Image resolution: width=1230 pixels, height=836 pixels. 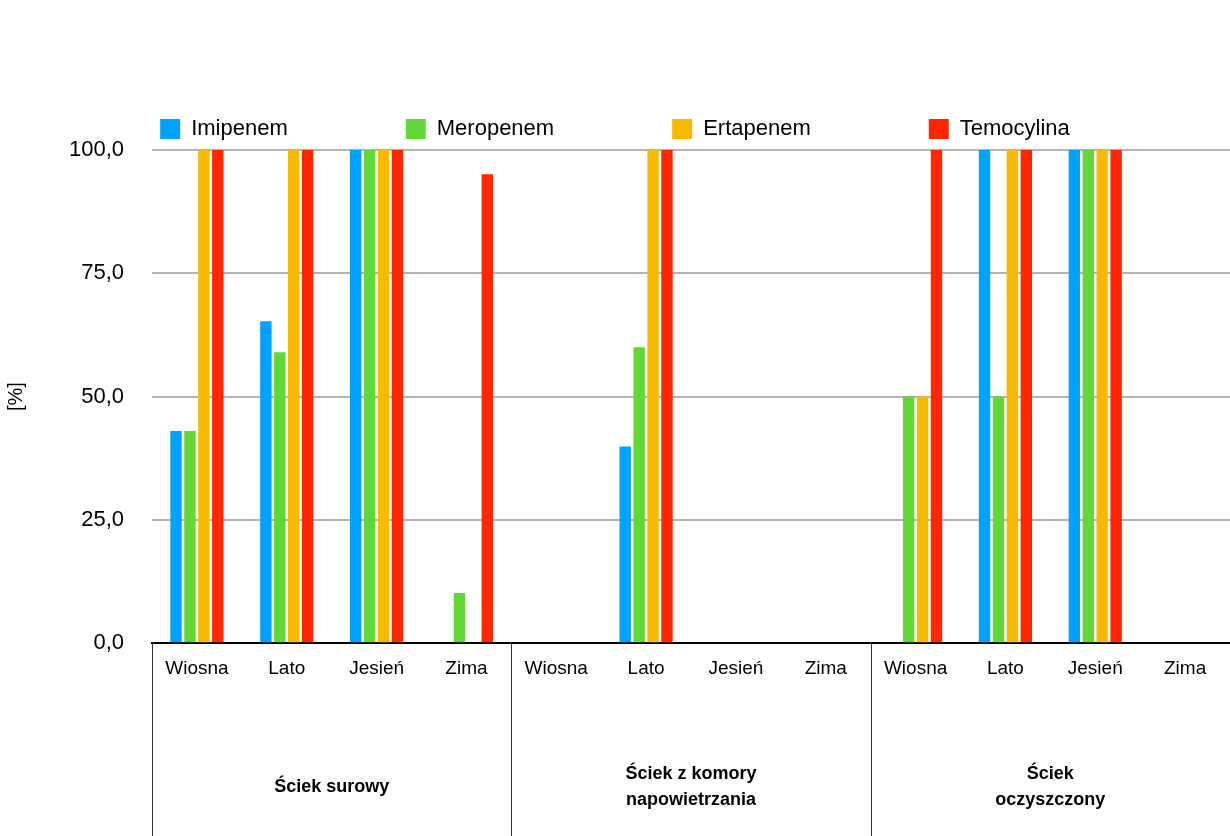 I want to click on y-axis-title: [%], so click(x=14, y=397).